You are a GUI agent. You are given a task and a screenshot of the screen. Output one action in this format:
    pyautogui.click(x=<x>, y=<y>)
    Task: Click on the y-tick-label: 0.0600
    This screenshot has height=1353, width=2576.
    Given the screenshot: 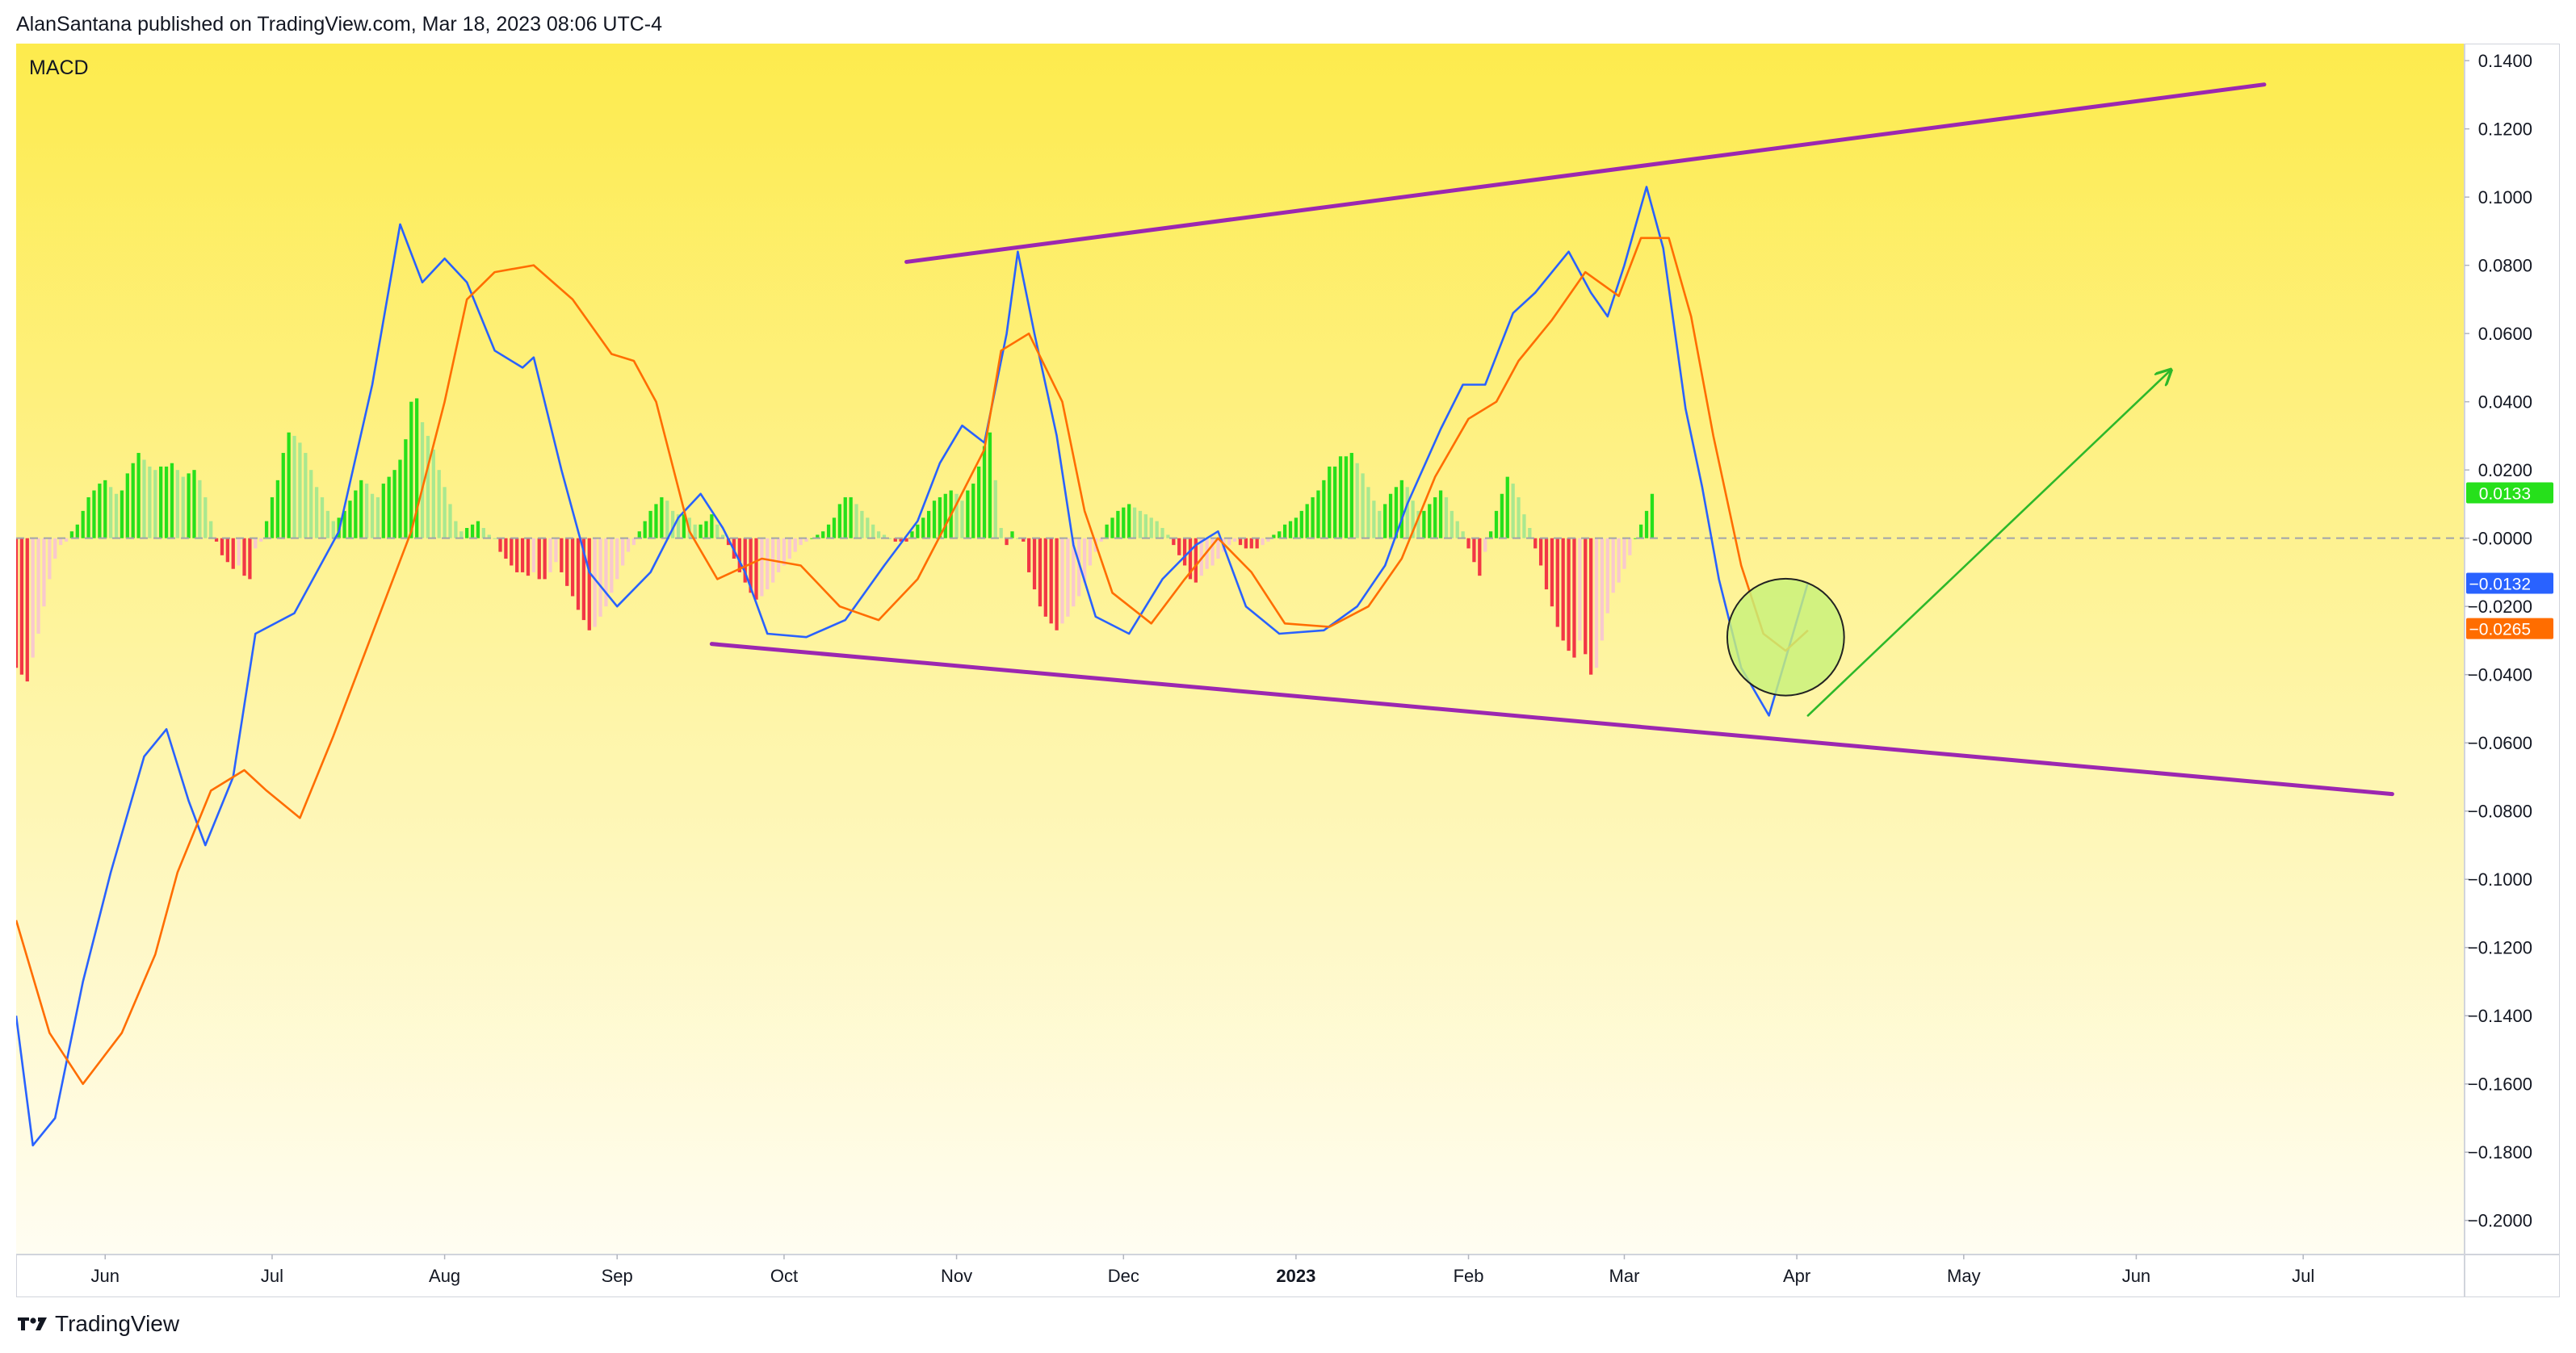 What is the action you would take?
    pyautogui.click(x=2505, y=334)
    